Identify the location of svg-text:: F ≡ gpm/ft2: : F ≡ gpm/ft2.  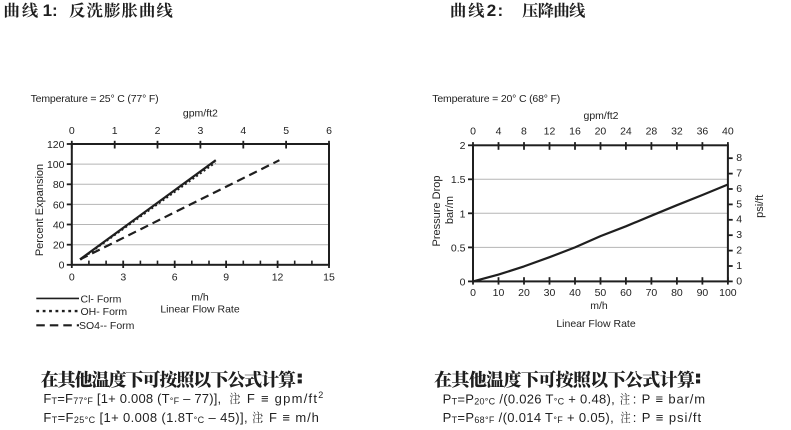
(280, 398).